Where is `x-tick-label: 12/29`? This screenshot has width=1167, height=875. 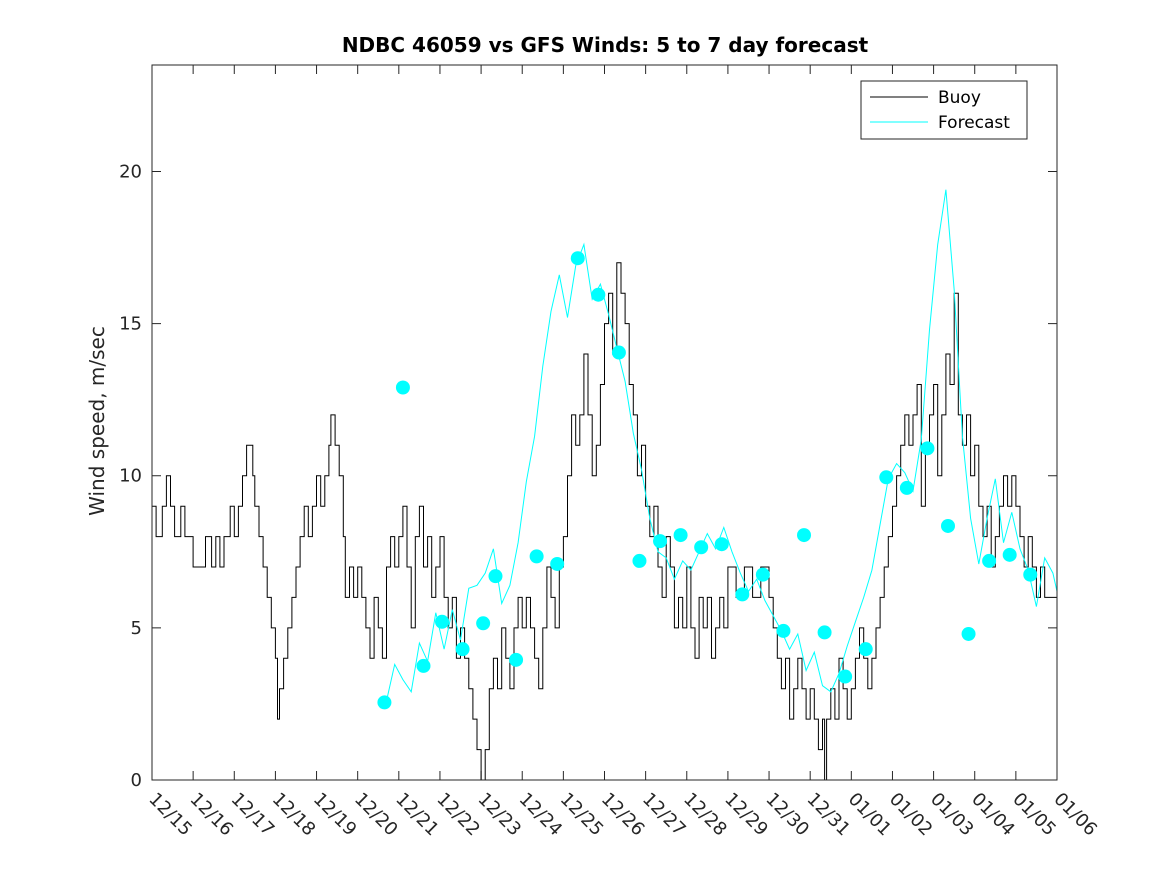
x-tick-label: 12/29 is located at coordinates (746, 815).